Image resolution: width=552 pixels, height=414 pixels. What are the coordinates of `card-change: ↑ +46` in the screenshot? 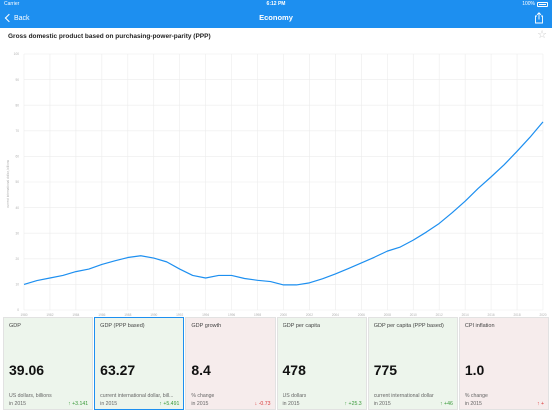 It's located at (446, 404).